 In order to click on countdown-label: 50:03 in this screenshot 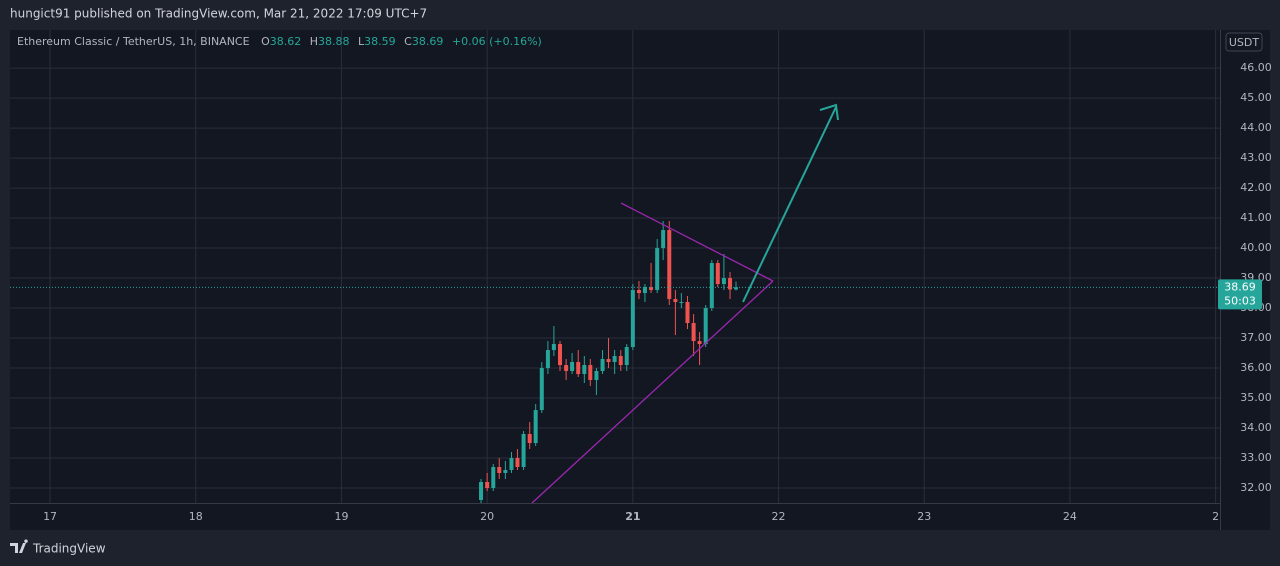, I will do `click(1240, 300)`.